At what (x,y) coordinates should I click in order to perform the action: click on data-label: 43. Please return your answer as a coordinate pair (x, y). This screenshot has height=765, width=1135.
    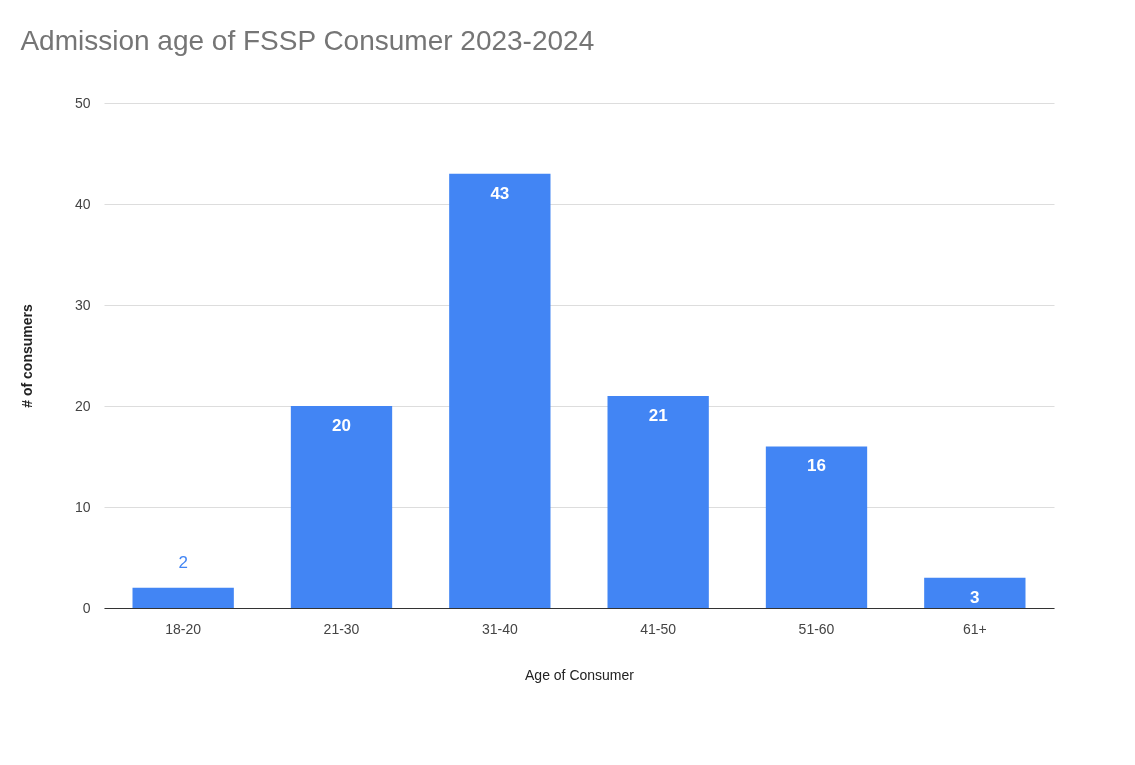
    Looking at the image, I should click on (500, 193).